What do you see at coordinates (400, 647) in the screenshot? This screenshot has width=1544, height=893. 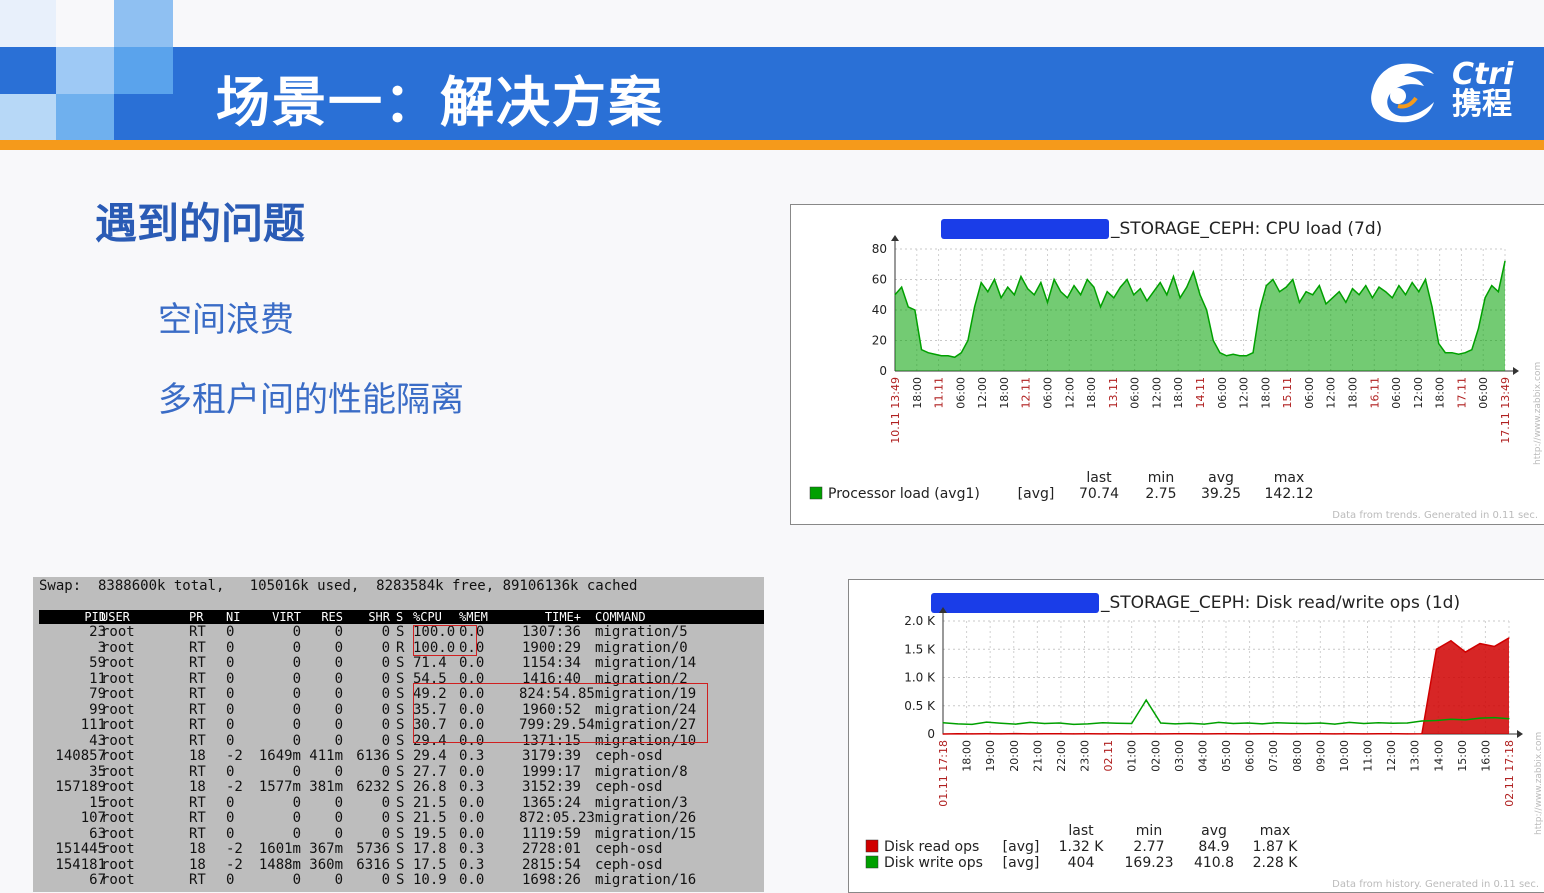 I see `process-cell: R` at bounding box center [400, 647].